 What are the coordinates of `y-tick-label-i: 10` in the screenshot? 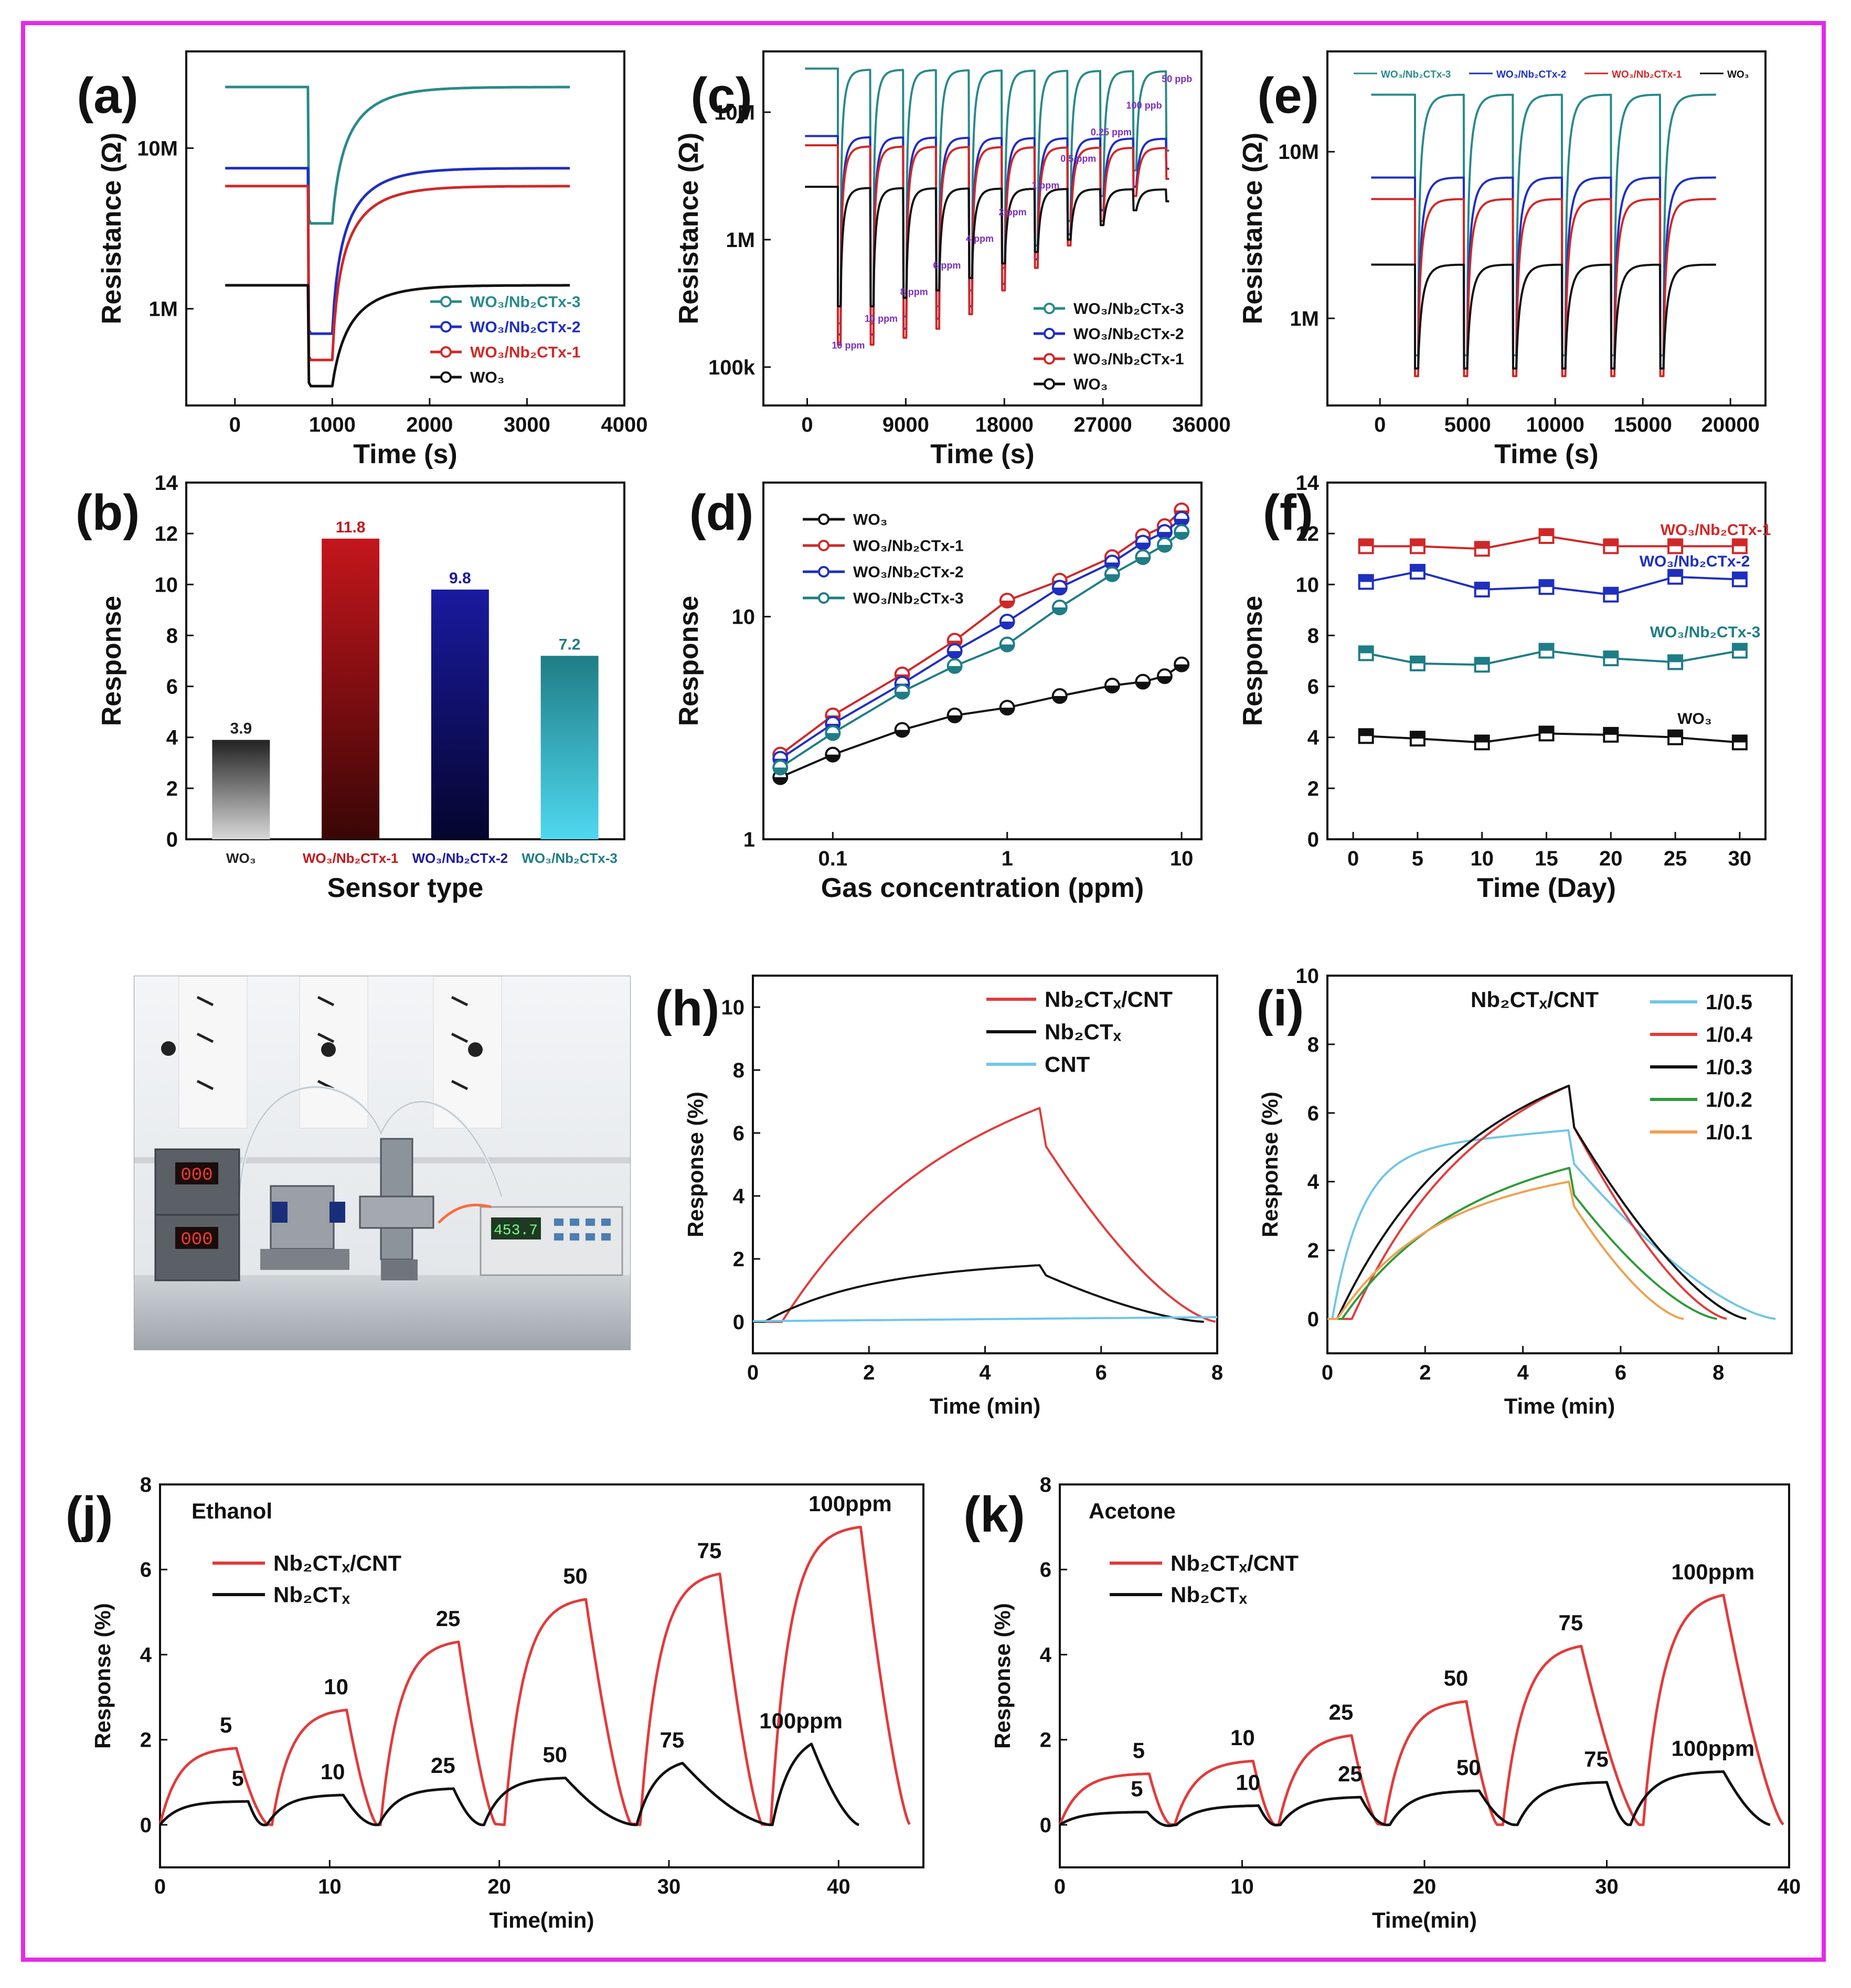 It's located at (1308, 976).